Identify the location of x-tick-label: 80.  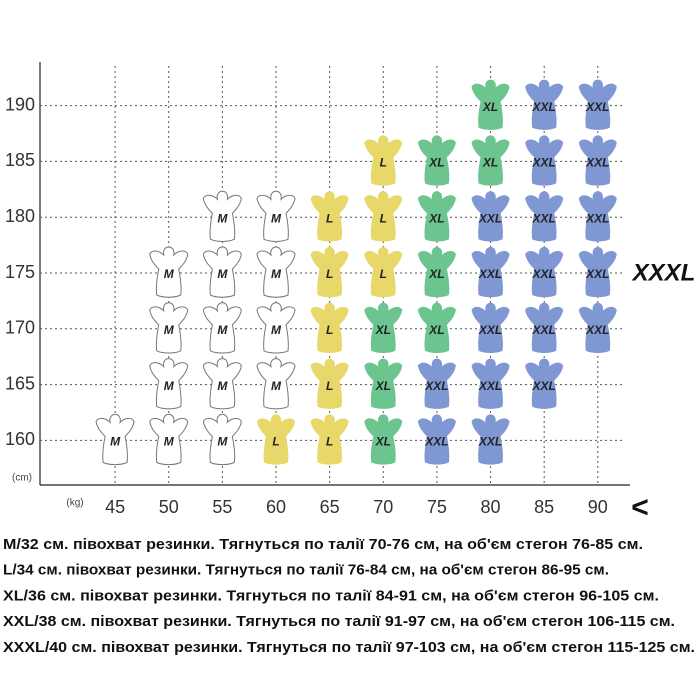
(491, 507).